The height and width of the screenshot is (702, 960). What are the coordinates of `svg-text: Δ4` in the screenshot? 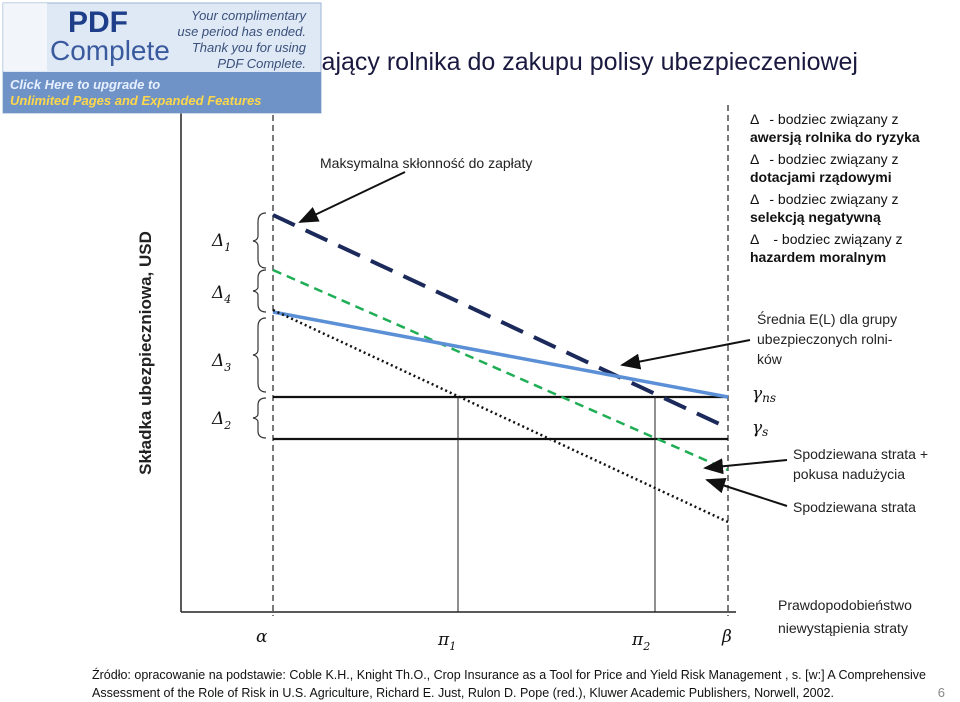 It's located at (221, 294).